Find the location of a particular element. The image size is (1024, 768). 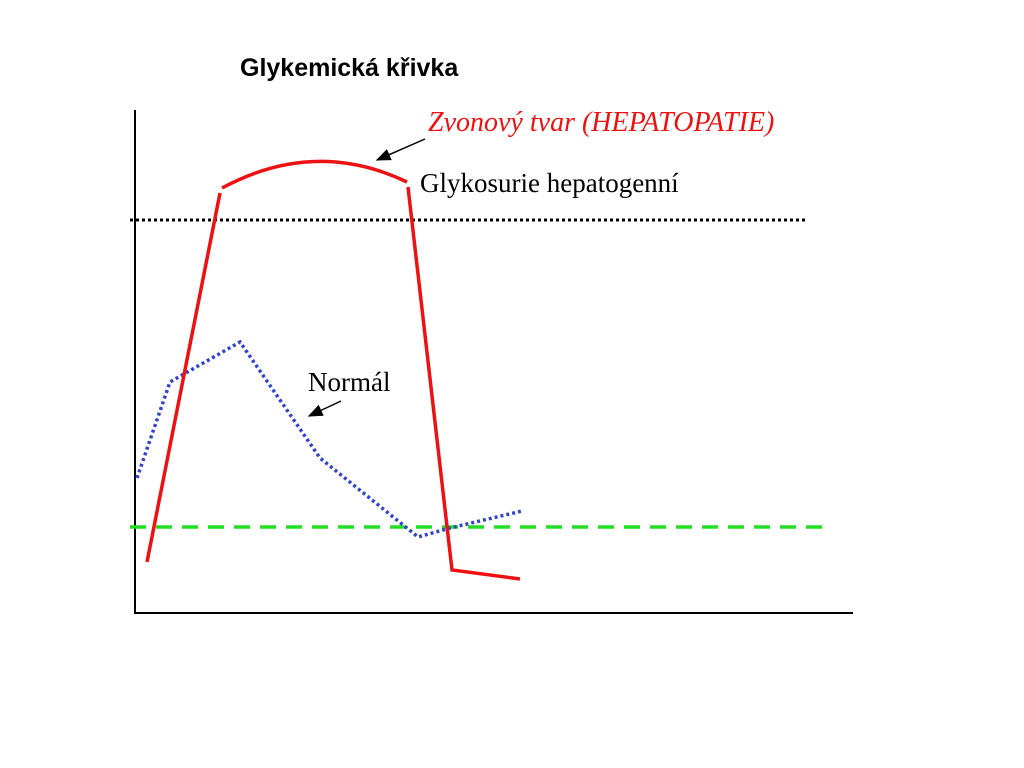

glycosuria-label: Glykosurie hepatogenní is located at coordinates (549, 183).